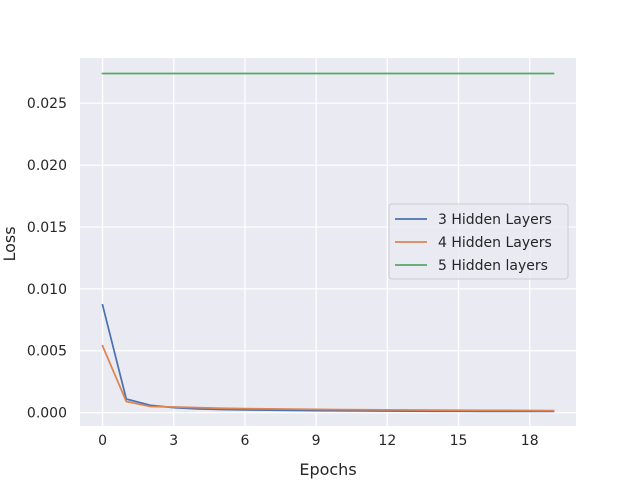  What do you see at coordinates (47, 414) in the screenshot?
I see `y-tick-label: 0.000` at bounding box center [47, 414].